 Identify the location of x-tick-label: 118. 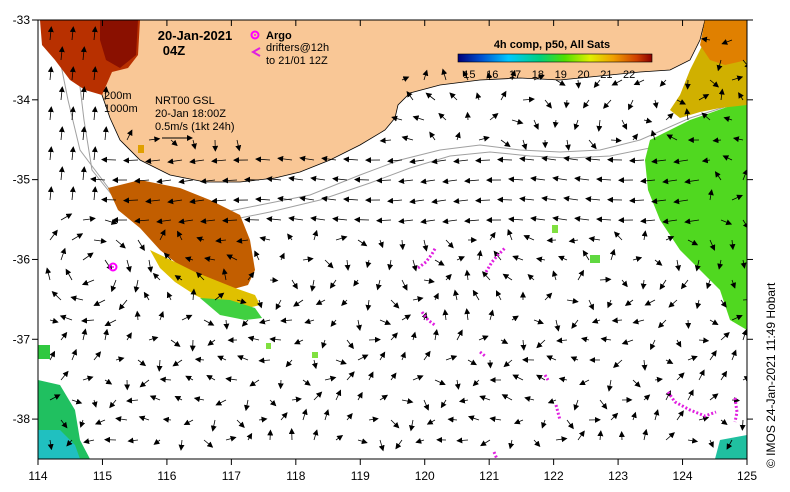
(295, 476).